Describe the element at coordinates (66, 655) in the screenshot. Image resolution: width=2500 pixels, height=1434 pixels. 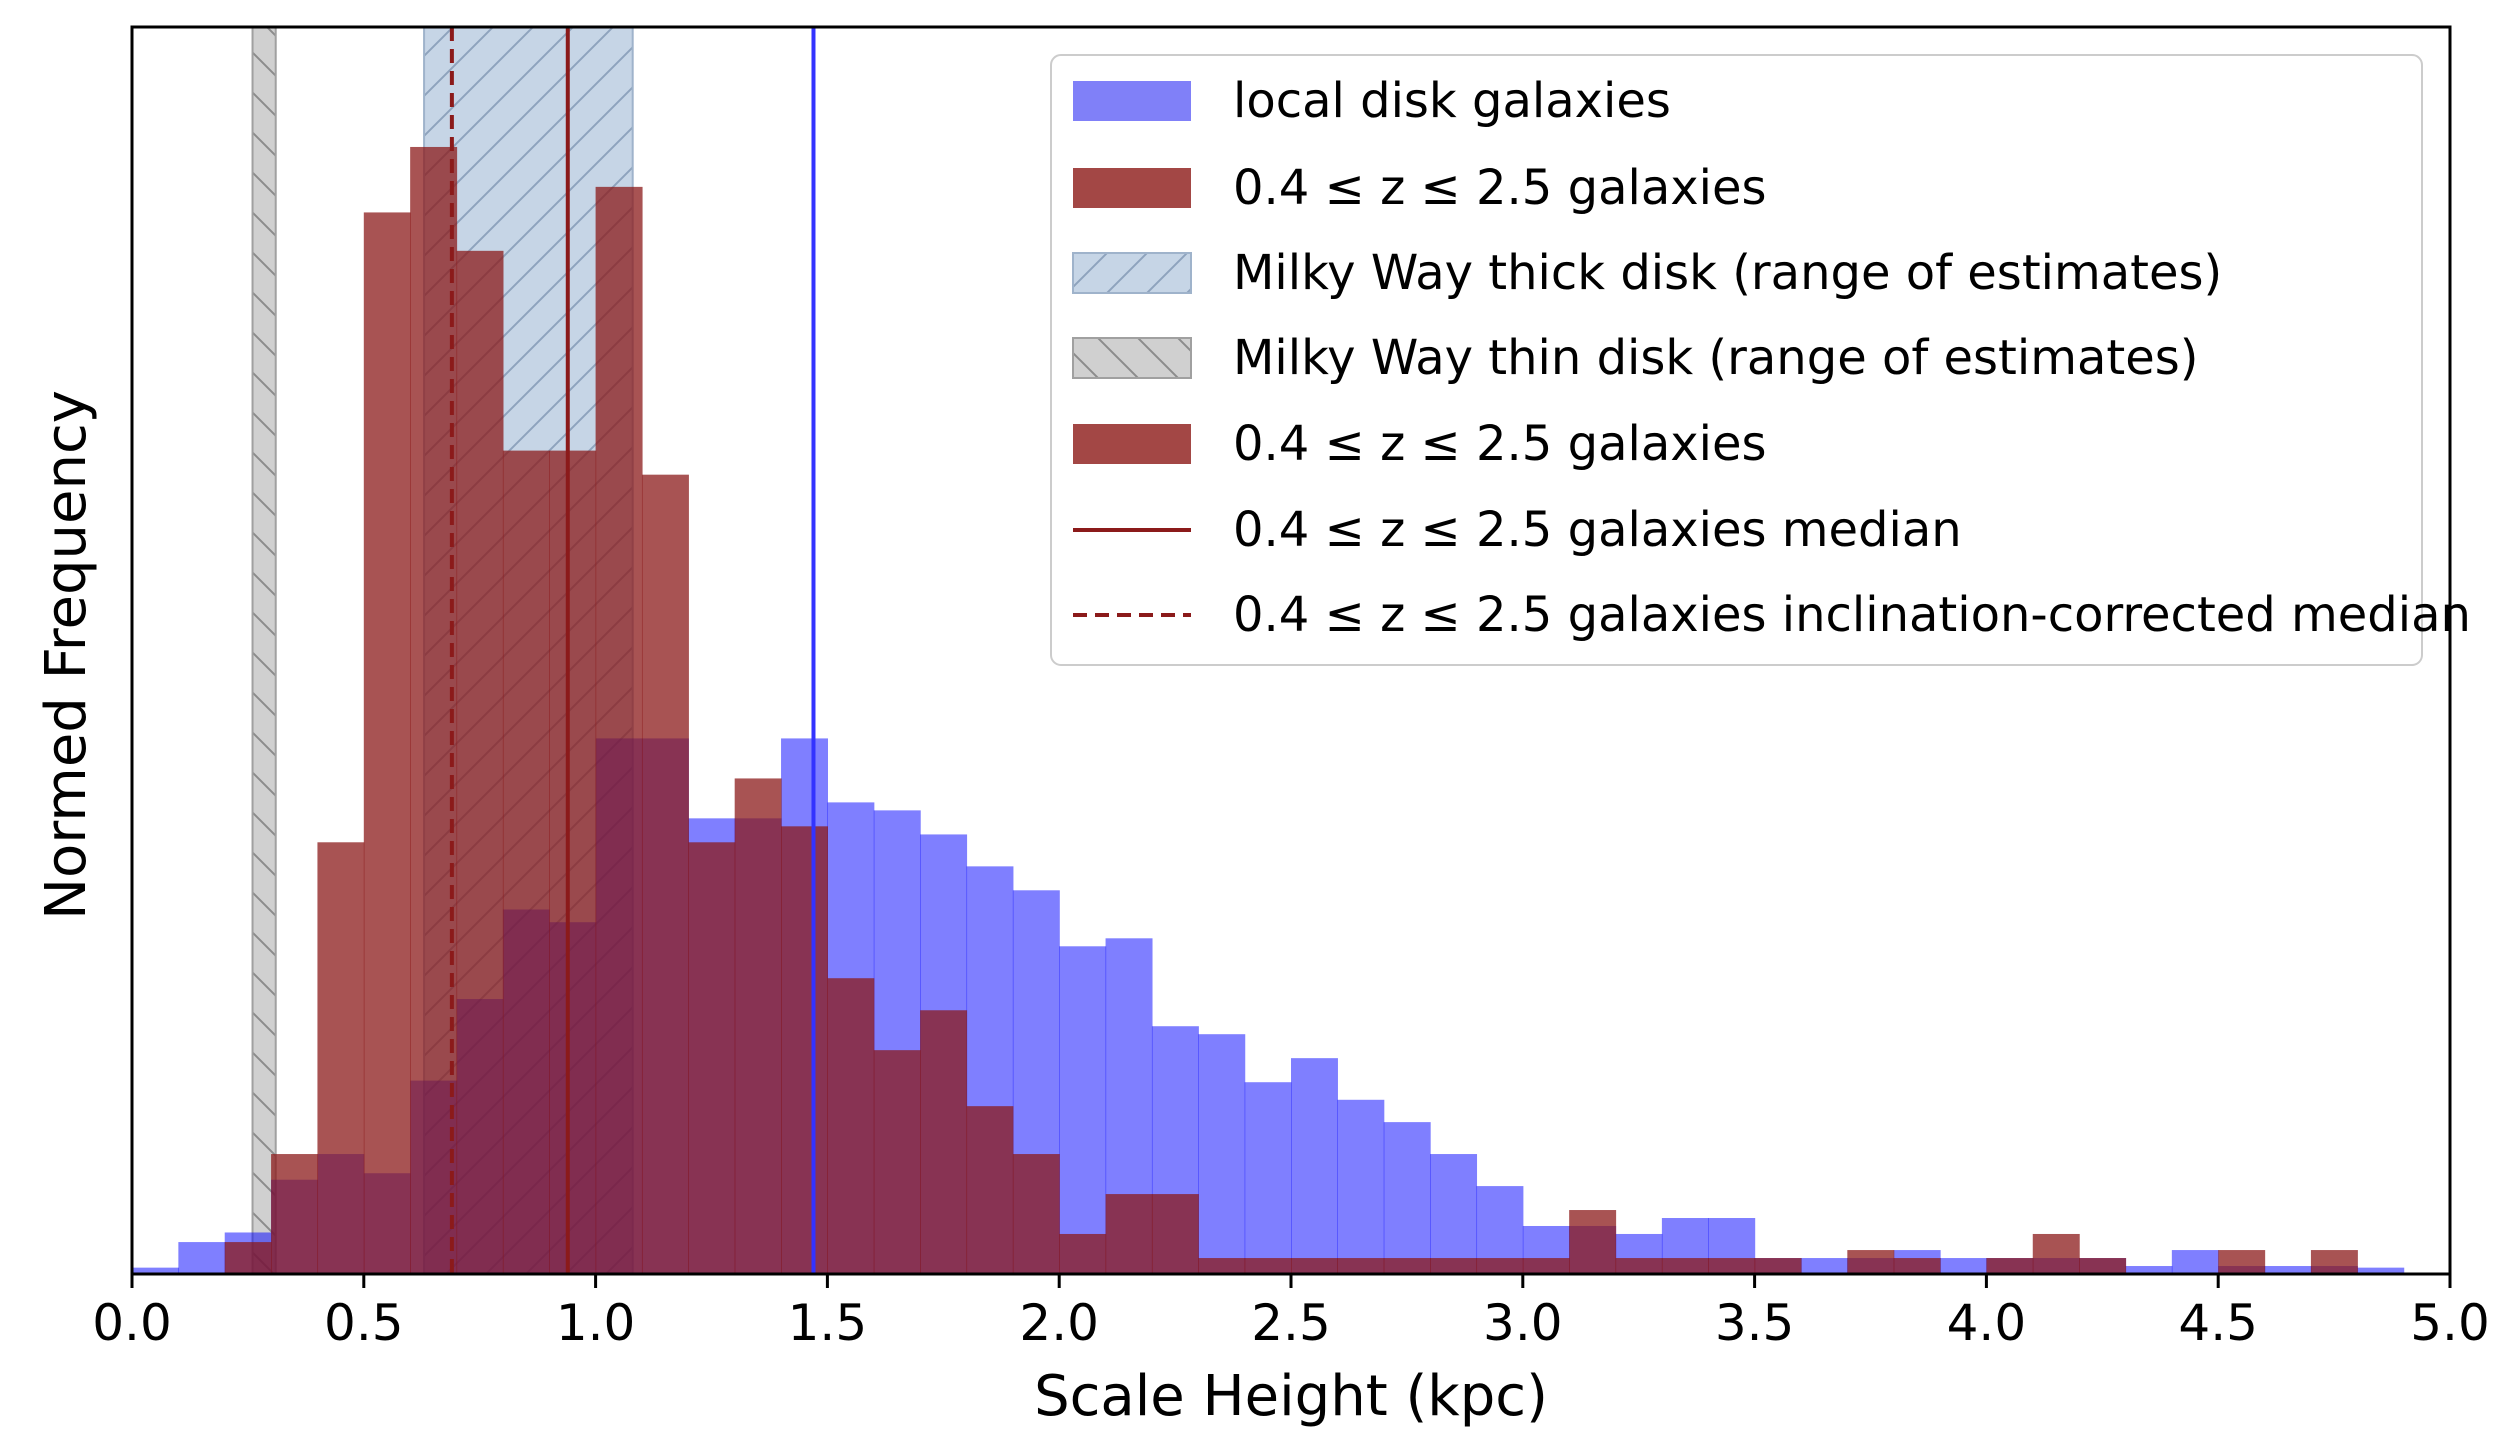
I see `y-axis-label: Normed Frequency` at that location.